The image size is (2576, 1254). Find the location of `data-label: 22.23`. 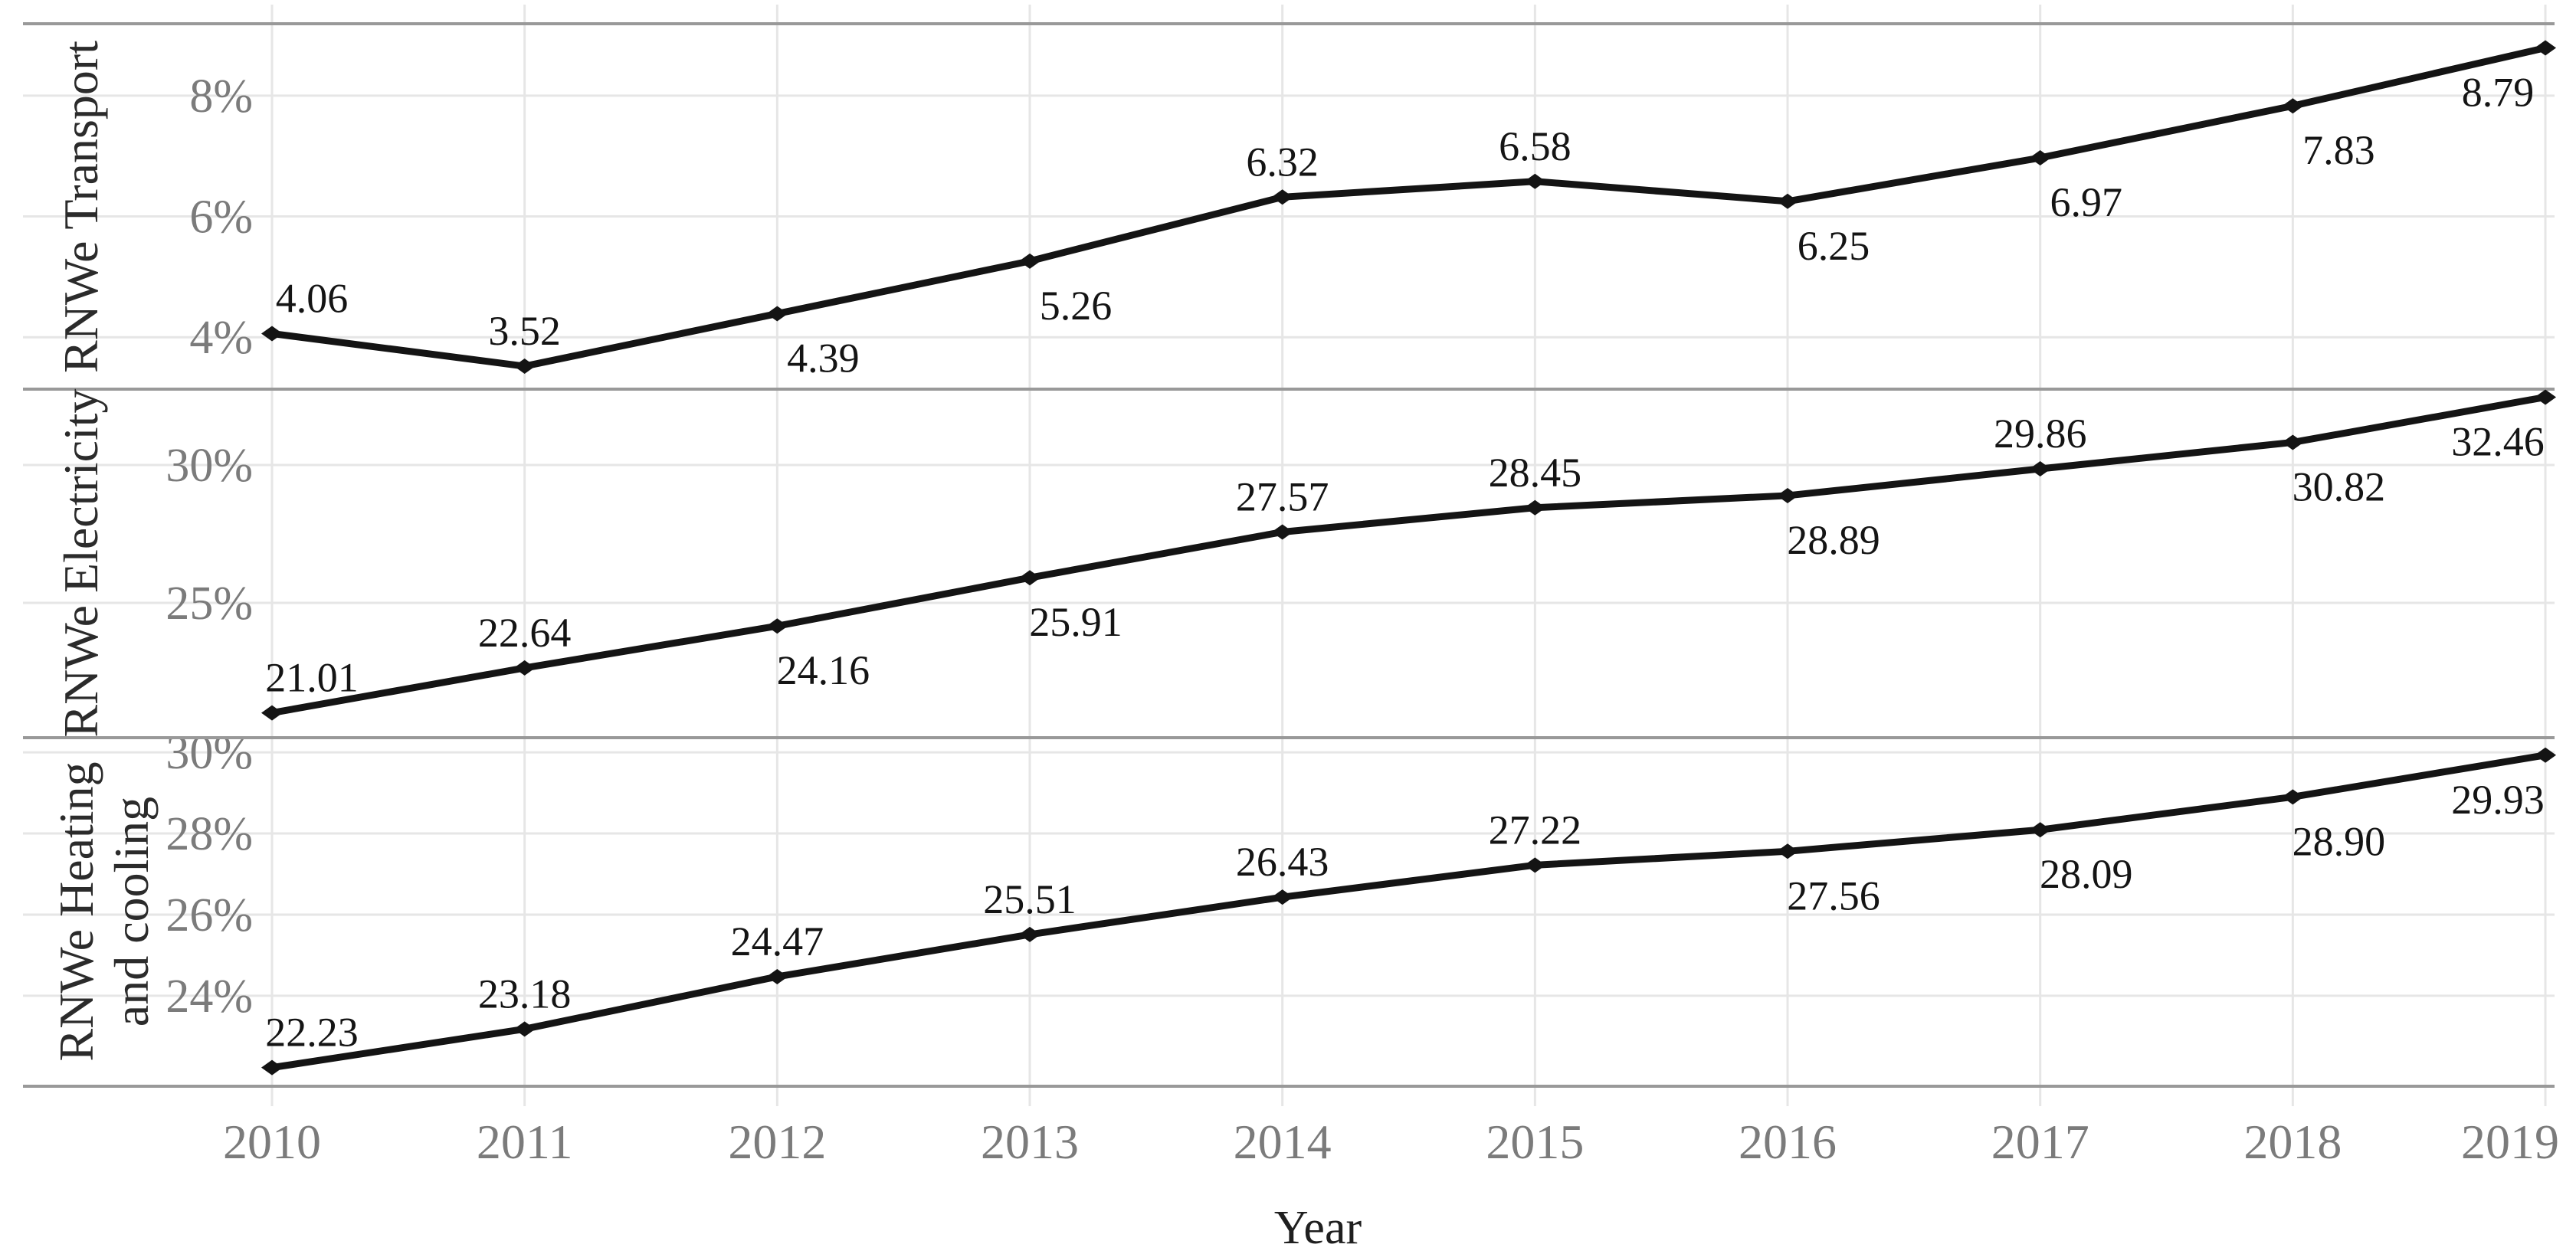

data-label: 22.23 is located at coordinates (312, 1033).